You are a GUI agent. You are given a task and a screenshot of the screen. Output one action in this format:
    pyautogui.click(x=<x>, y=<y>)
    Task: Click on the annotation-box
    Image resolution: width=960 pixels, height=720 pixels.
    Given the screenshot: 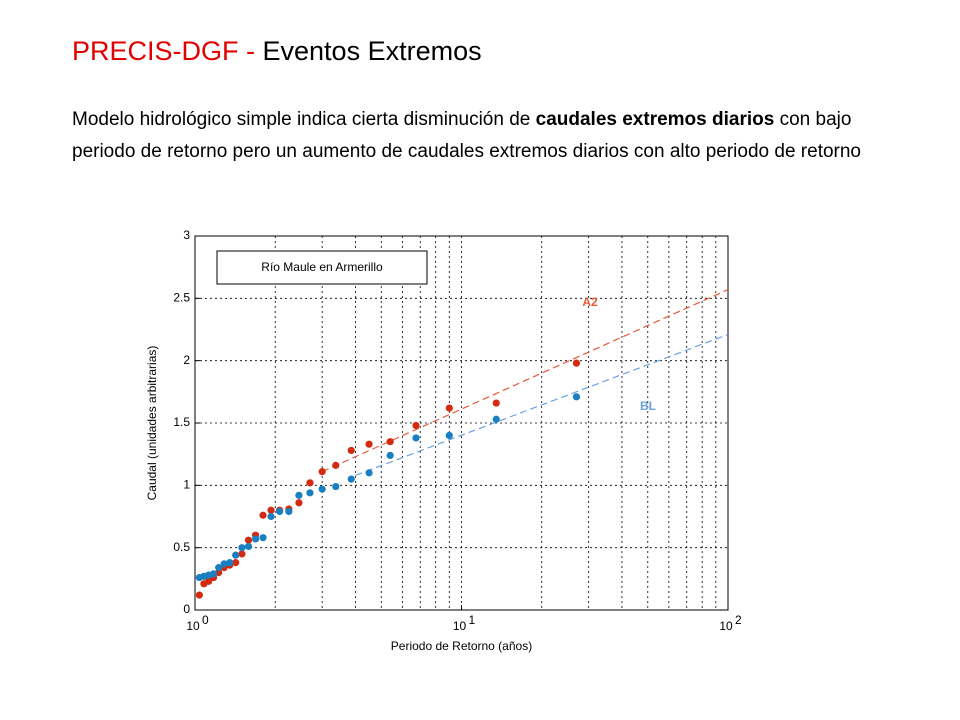 What is the action you would take?
    pyautogui.click(x=322, y=267)
    